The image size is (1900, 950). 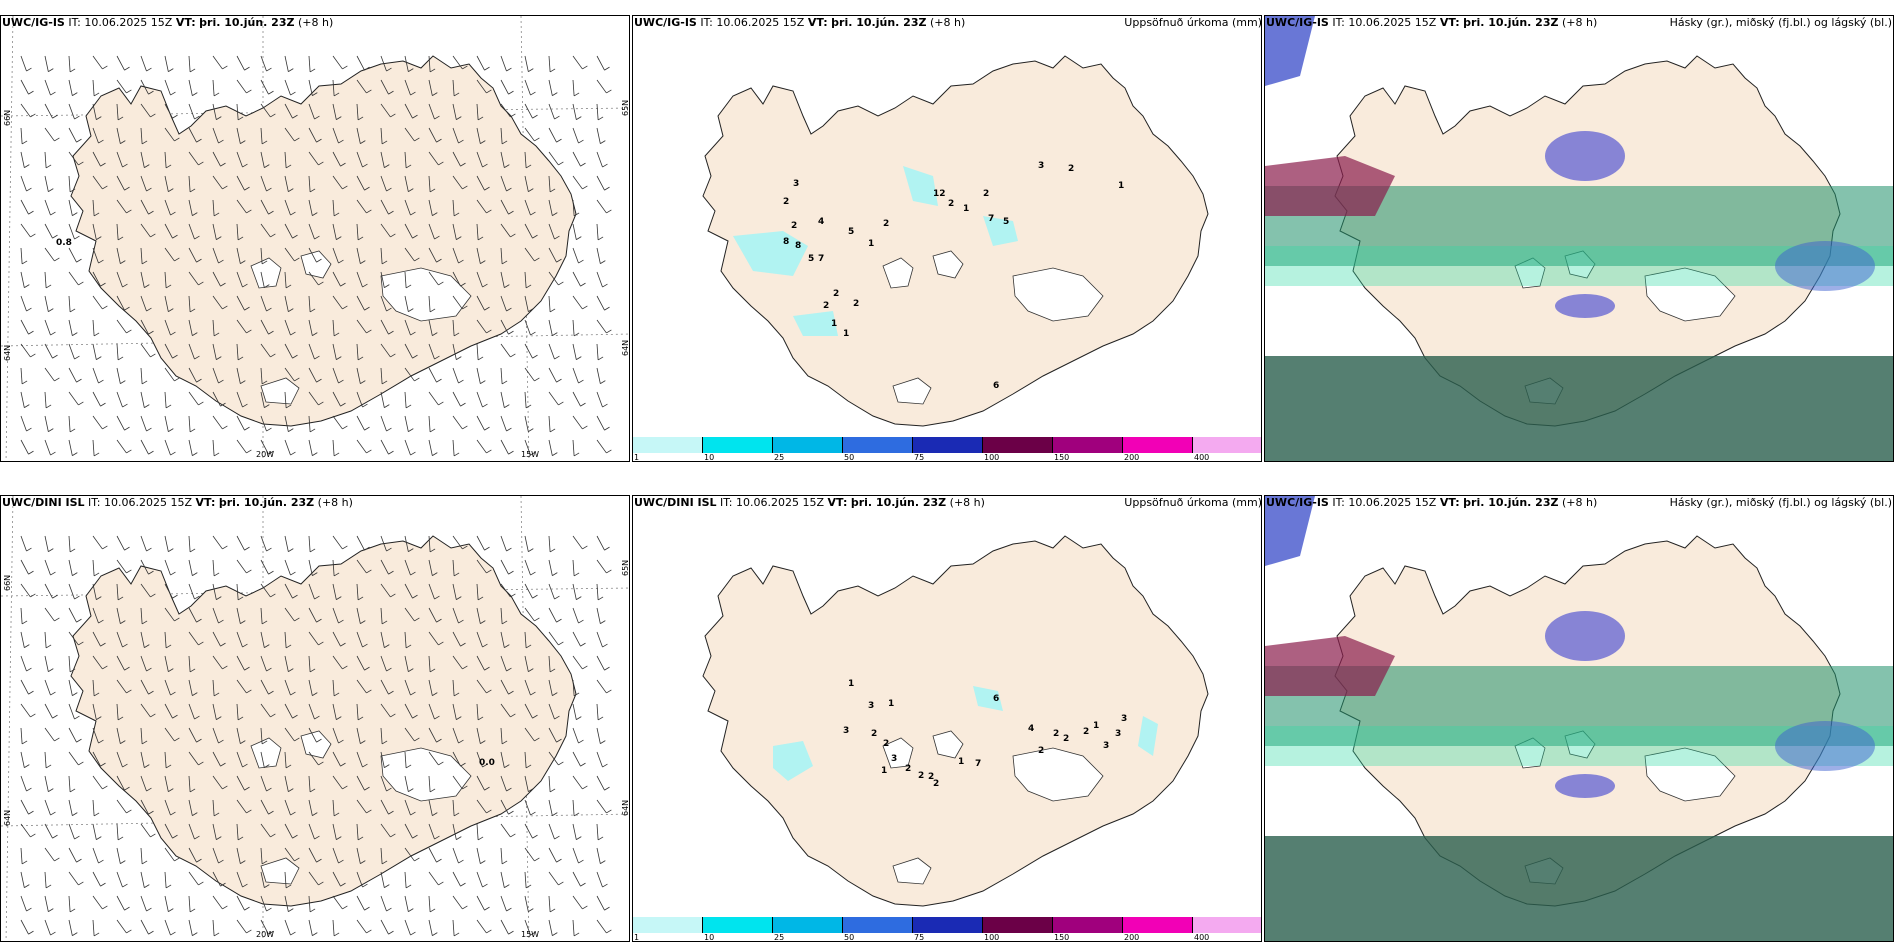 I want to click on precip-area, so click(x=920, y=186).